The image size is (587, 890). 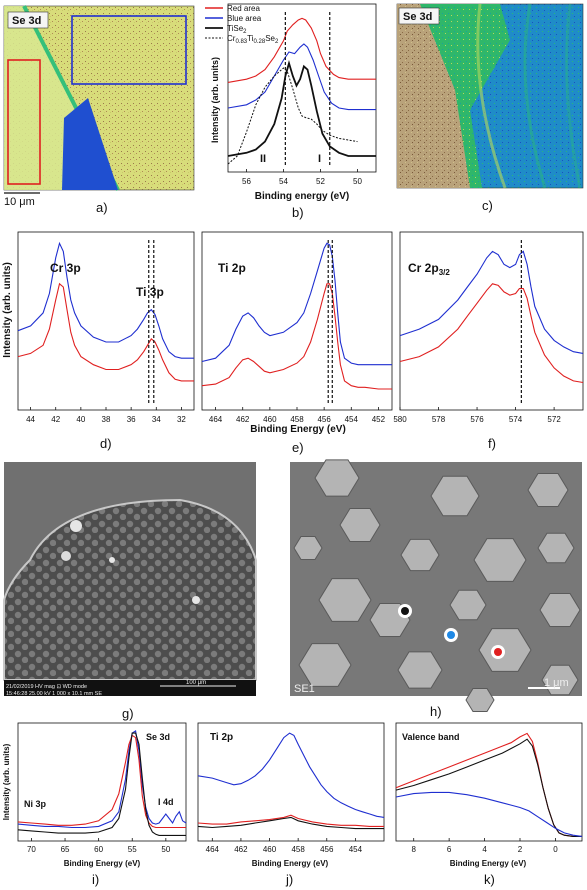 I want to click on sem-info-row1: 21/02/2019 HV mag ⊡ WD mode, so click(x=46, y=687).